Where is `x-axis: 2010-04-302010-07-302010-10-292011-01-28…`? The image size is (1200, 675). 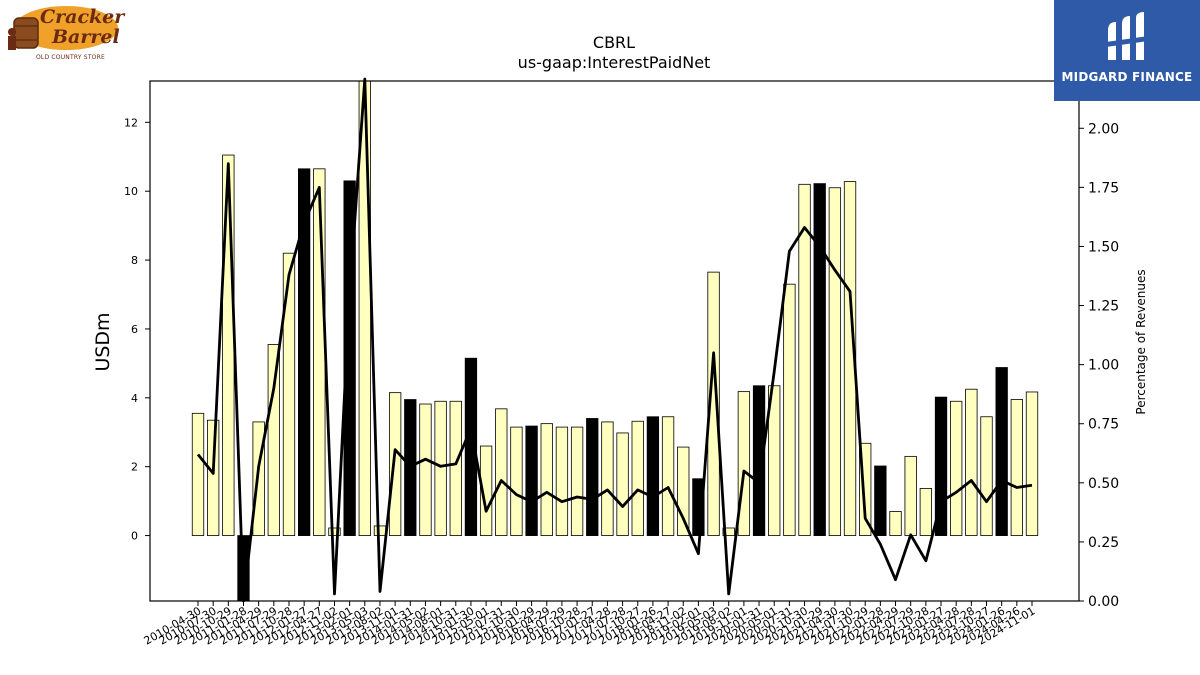 x-axis: 2010-04-302010-07-302010-10-292011-01-28… is located at coordinates (590, 624).